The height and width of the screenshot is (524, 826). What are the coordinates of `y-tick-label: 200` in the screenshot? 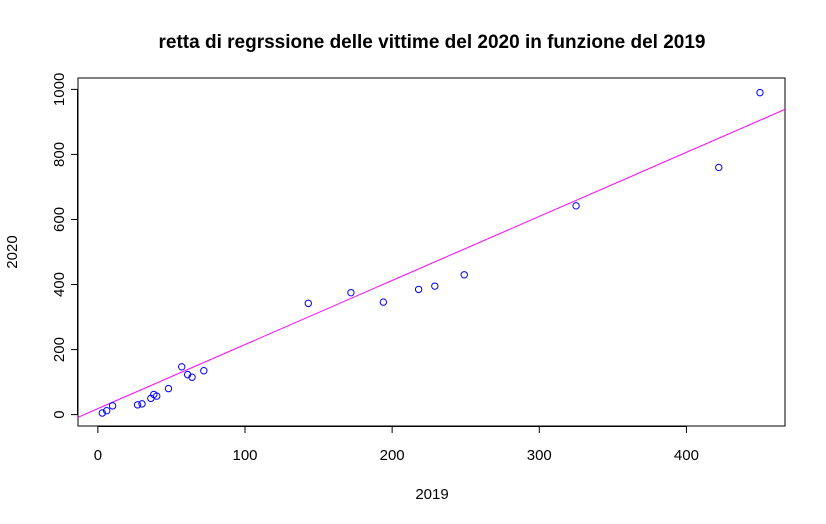 It's located at (59, 349).